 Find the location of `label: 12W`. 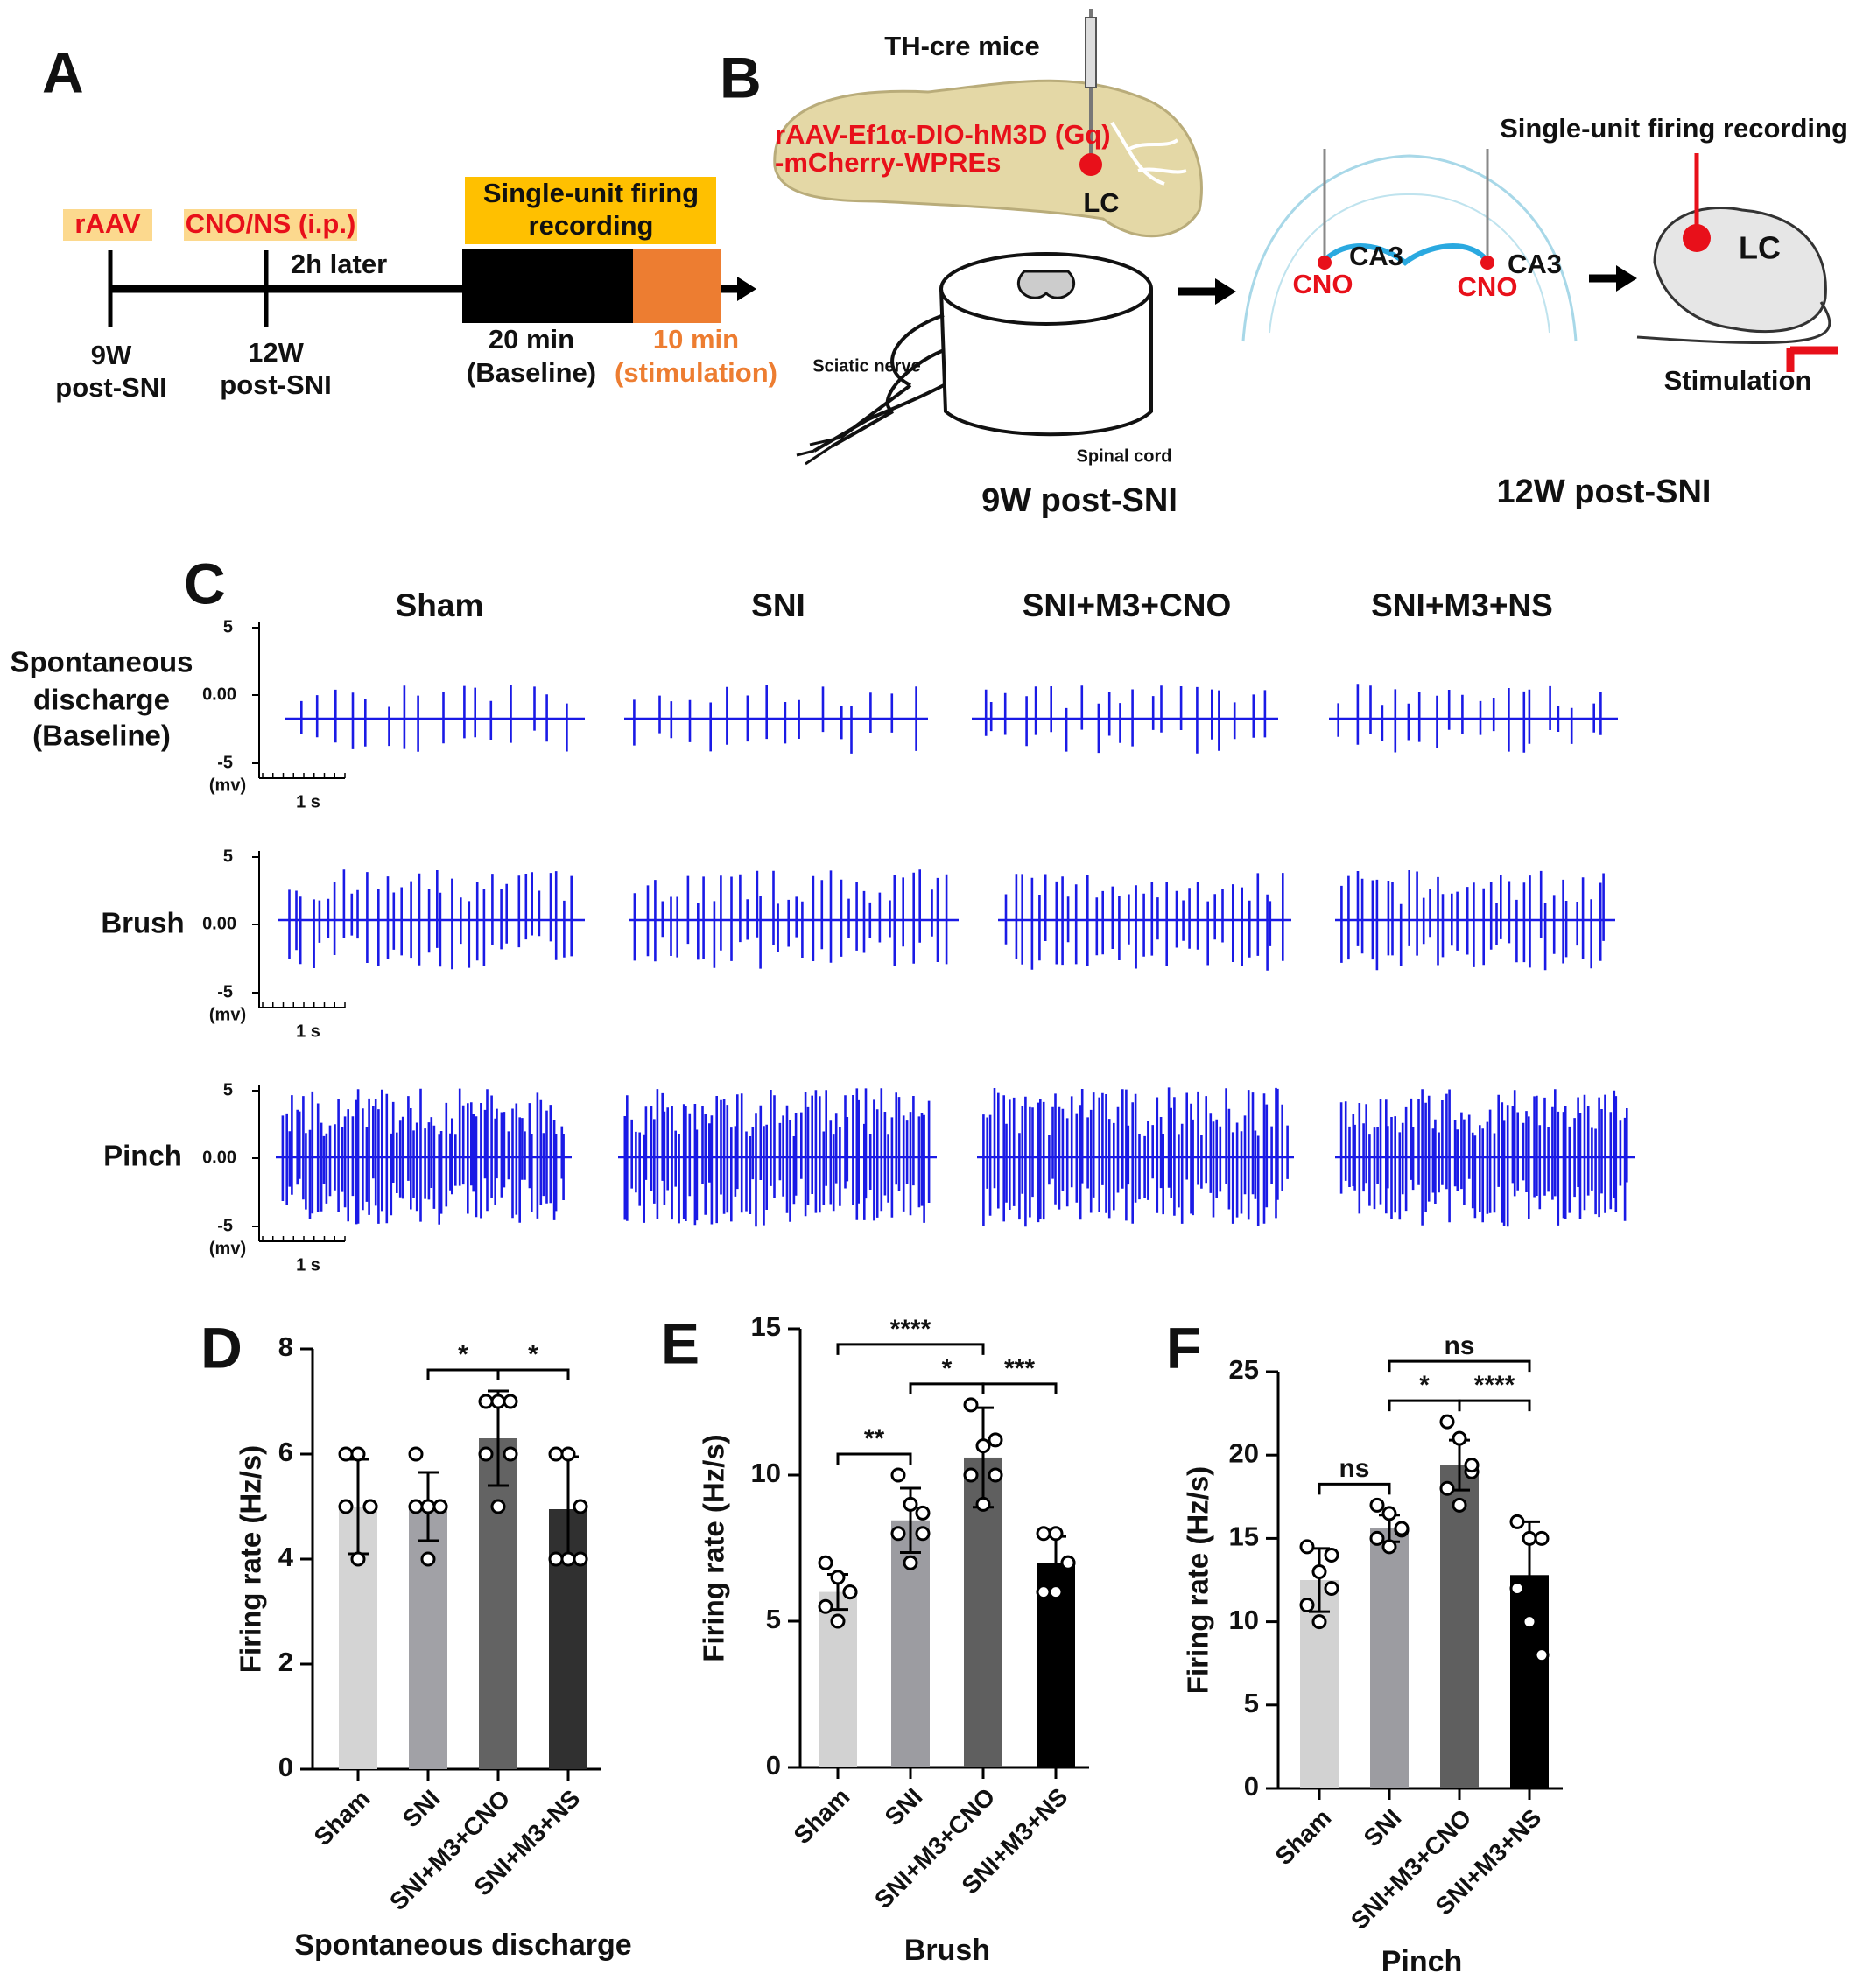

label: 12W is located at coordinates (276, 353).